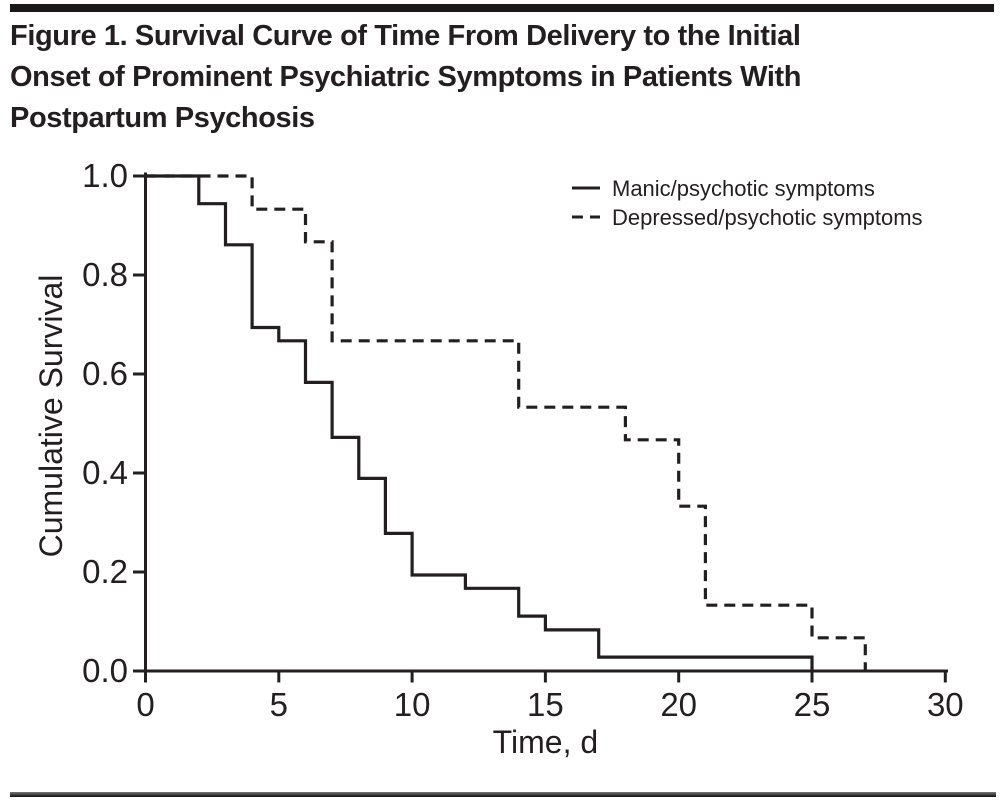  Describe the element at coordinates (105, 175) in the screenshot. I see `y-tick-label: 1.0` at that location.